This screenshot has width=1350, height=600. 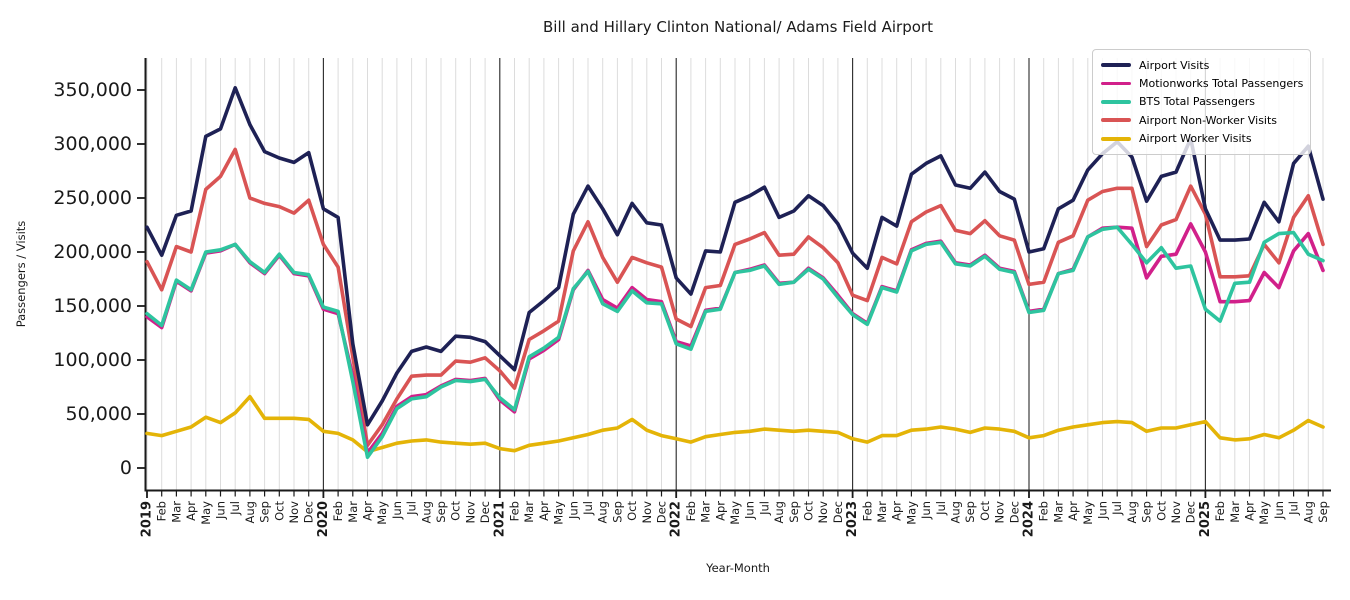 I want to click on legend-swatch-bts-total-passengers, so click(x=1116, y=102).